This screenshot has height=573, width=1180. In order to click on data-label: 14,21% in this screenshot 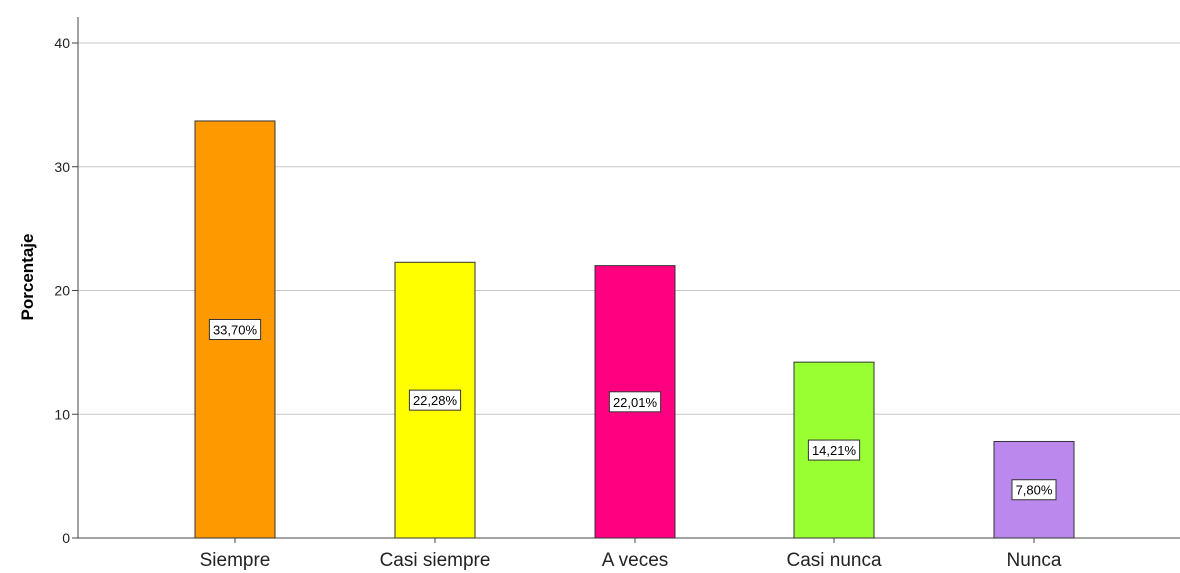, I will do `click(834, 450)`.